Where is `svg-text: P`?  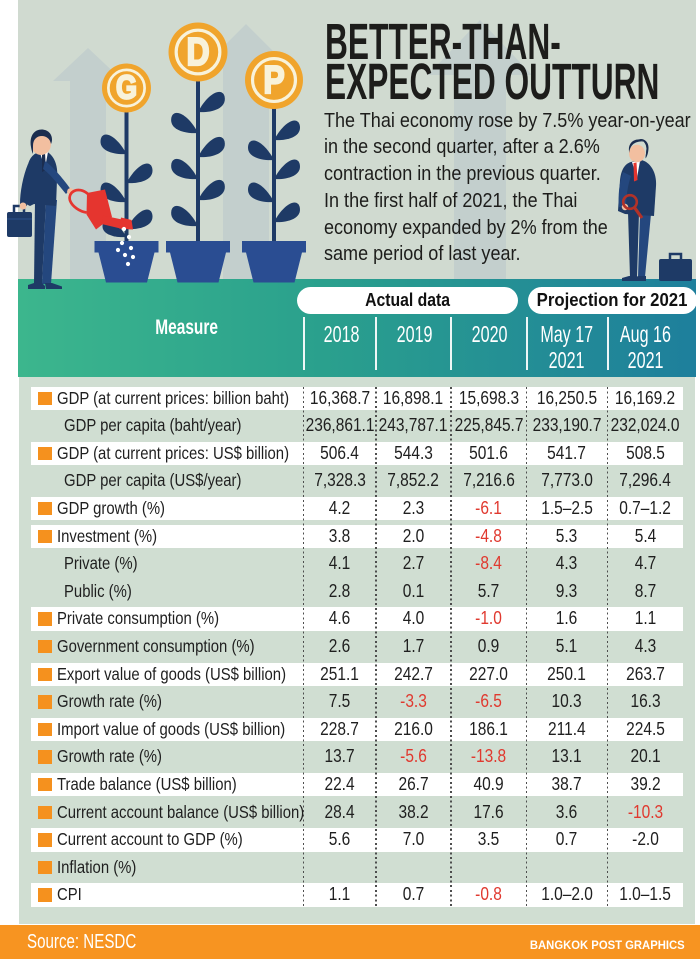
svg-text: P is located at coordinates (273, 80).